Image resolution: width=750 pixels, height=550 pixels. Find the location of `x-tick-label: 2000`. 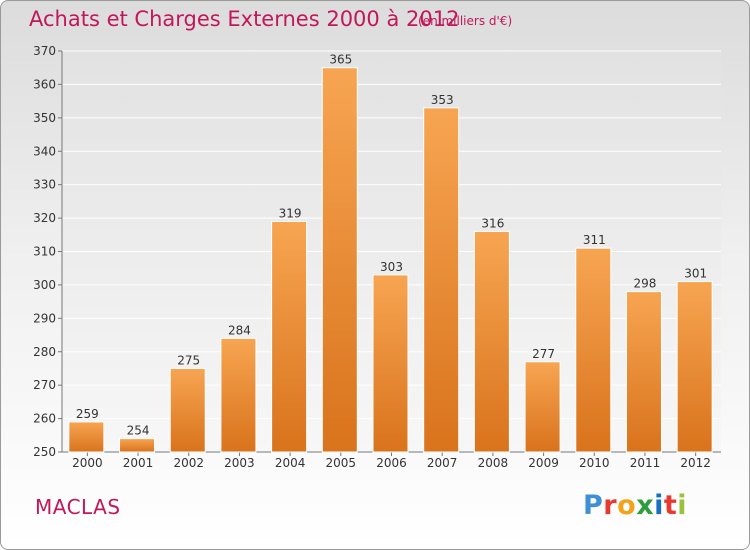

x-tick-label: 2000 is located at coordinates (87, 463).